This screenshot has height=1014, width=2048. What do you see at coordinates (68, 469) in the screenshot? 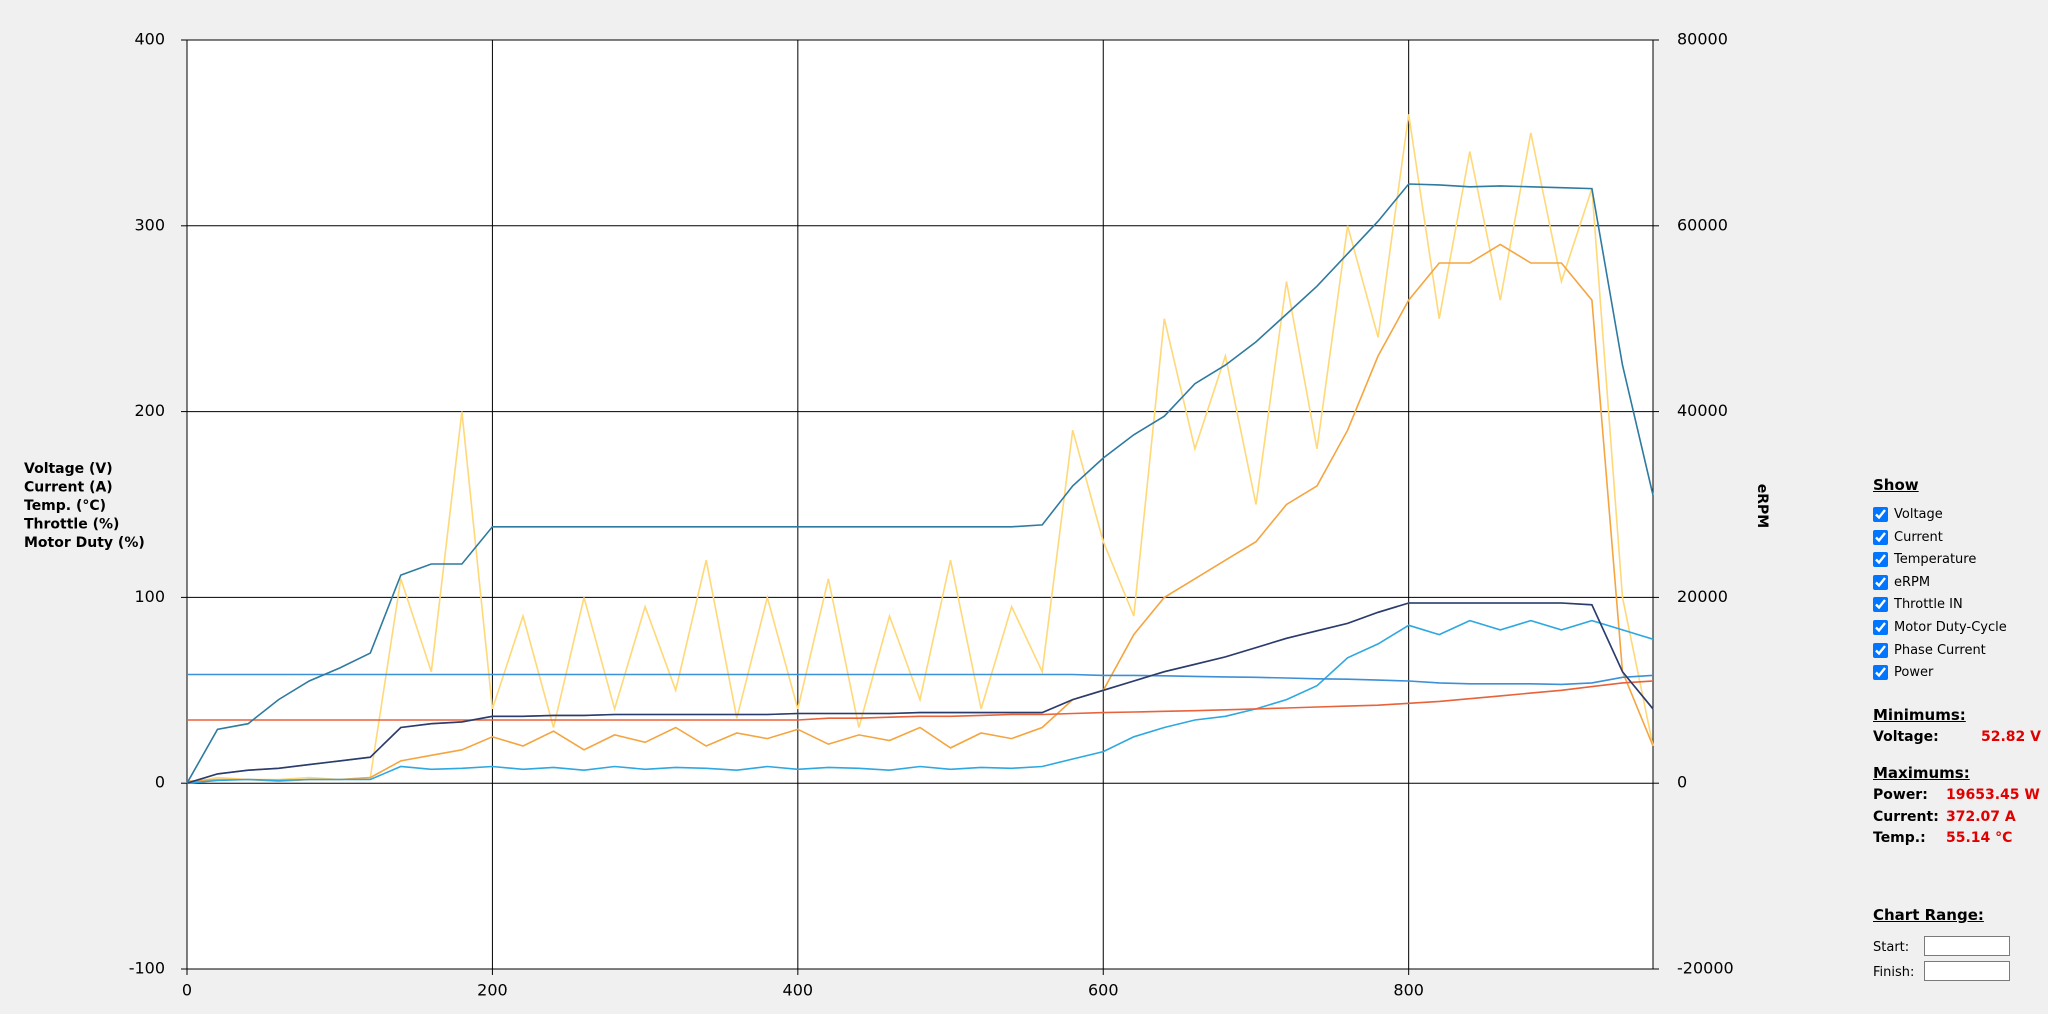
I see `y-axis-label: Voltage (V)` at bounding box center [68, 469].